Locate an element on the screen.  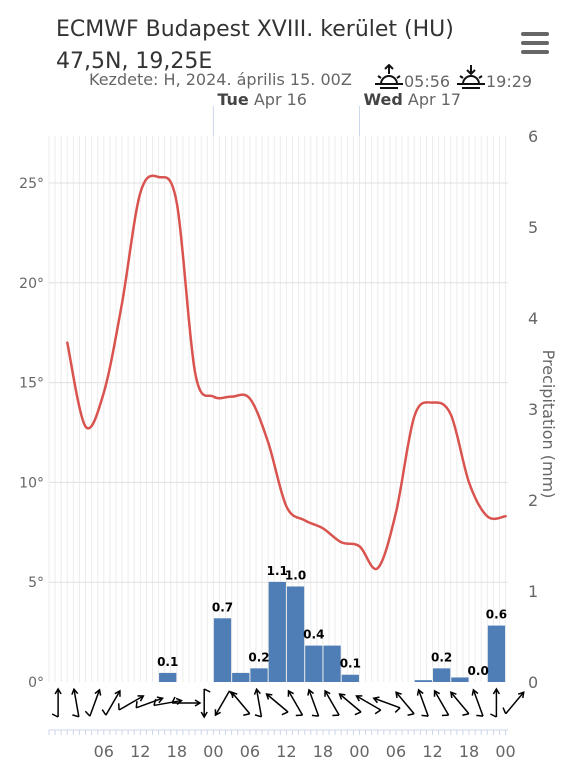
precipitation-data-label: 0.0 is located at coordinates (478, 671).